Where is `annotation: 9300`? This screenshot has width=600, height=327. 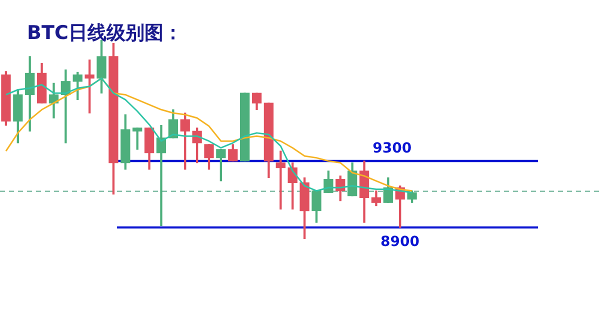 annotation: 9300 is located at coordinates (392, 148).